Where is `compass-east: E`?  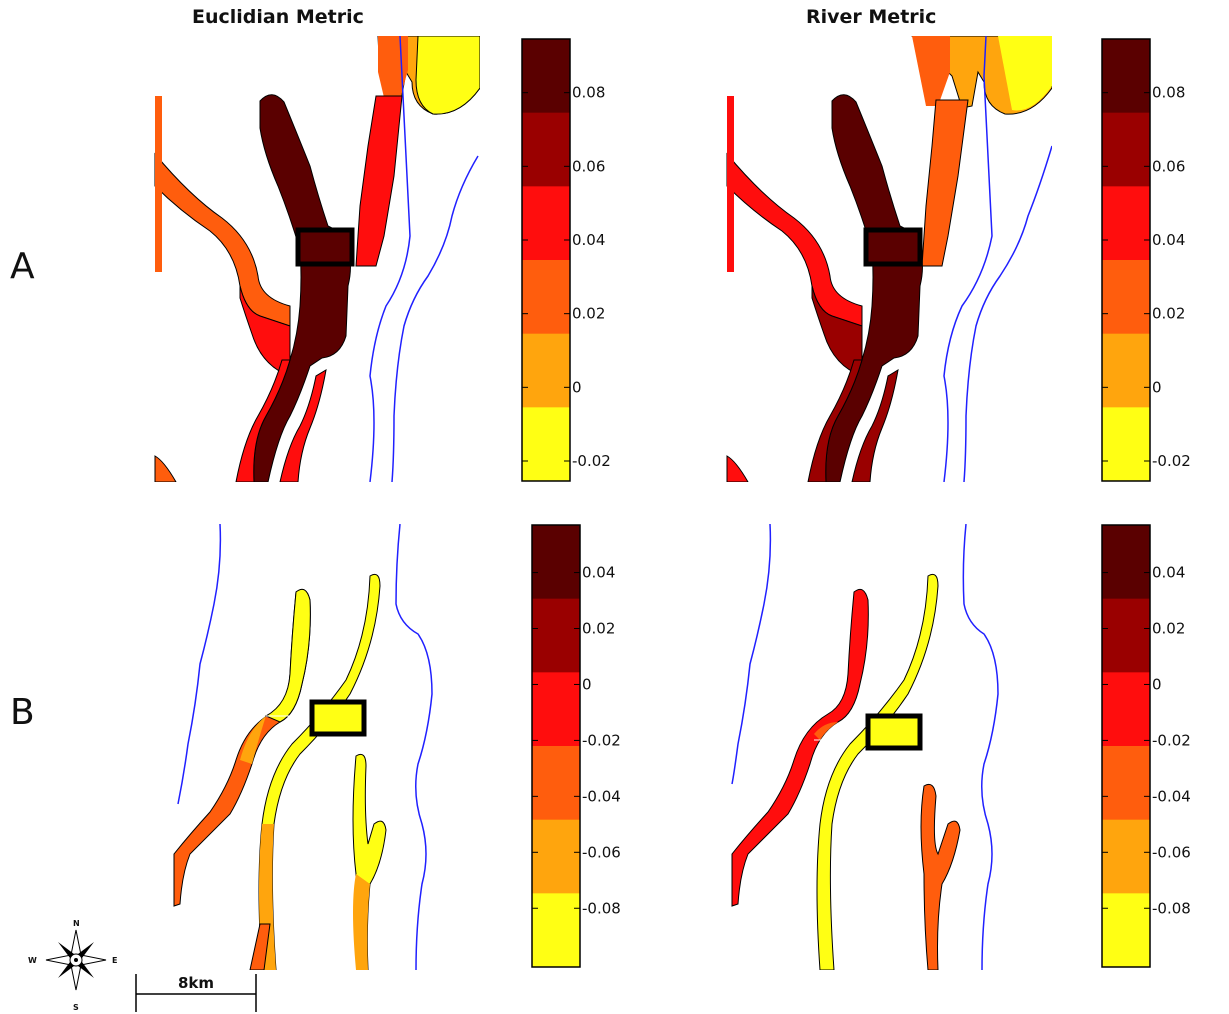 compass-east: E is located at coordinates (114, 960).